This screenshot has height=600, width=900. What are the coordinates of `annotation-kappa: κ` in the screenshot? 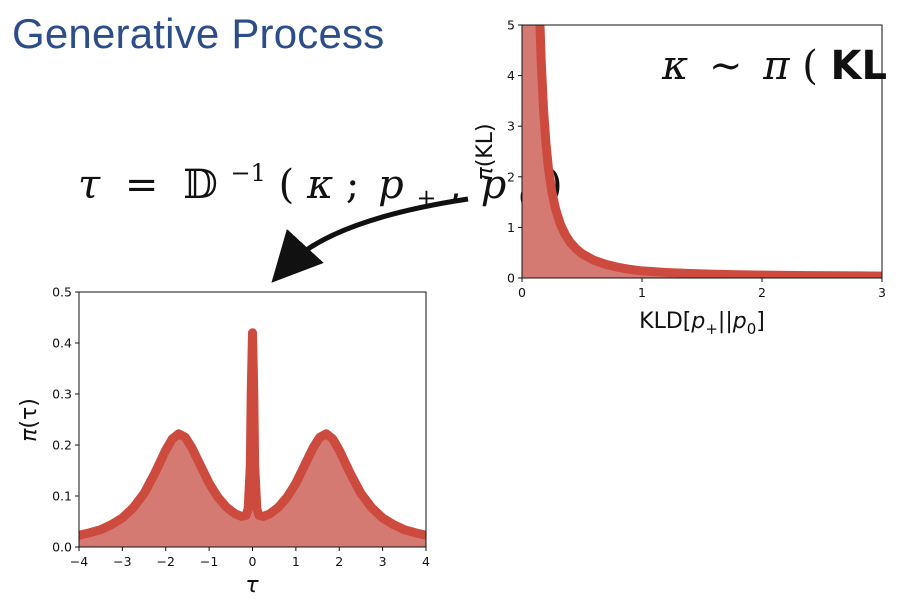 It's located at (674, 66).